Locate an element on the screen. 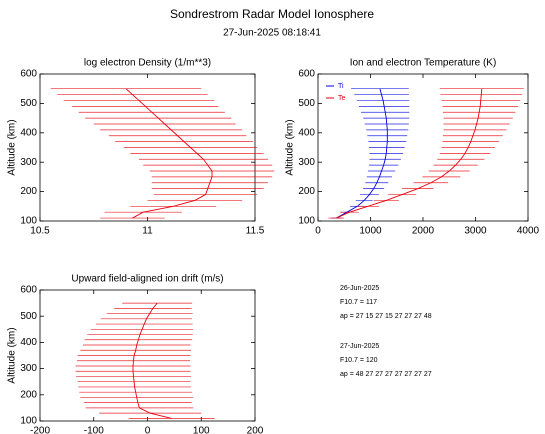  x-tick-label: 11.5 is located at coordinates (255, 231).